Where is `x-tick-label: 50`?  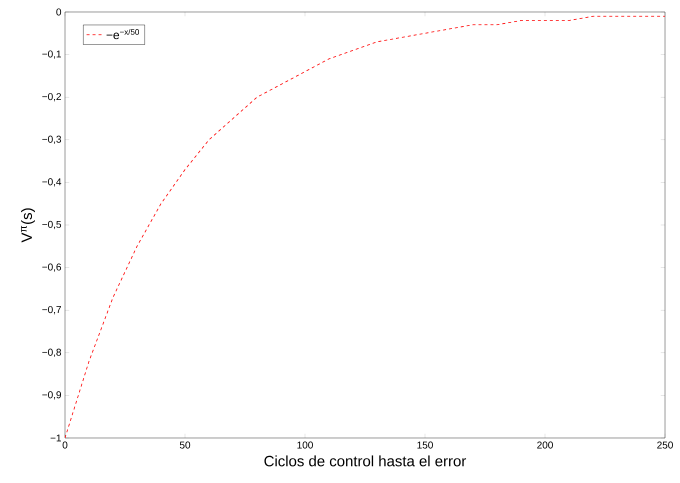
x-tick-label: 50 is located at coordinates (185, 445).